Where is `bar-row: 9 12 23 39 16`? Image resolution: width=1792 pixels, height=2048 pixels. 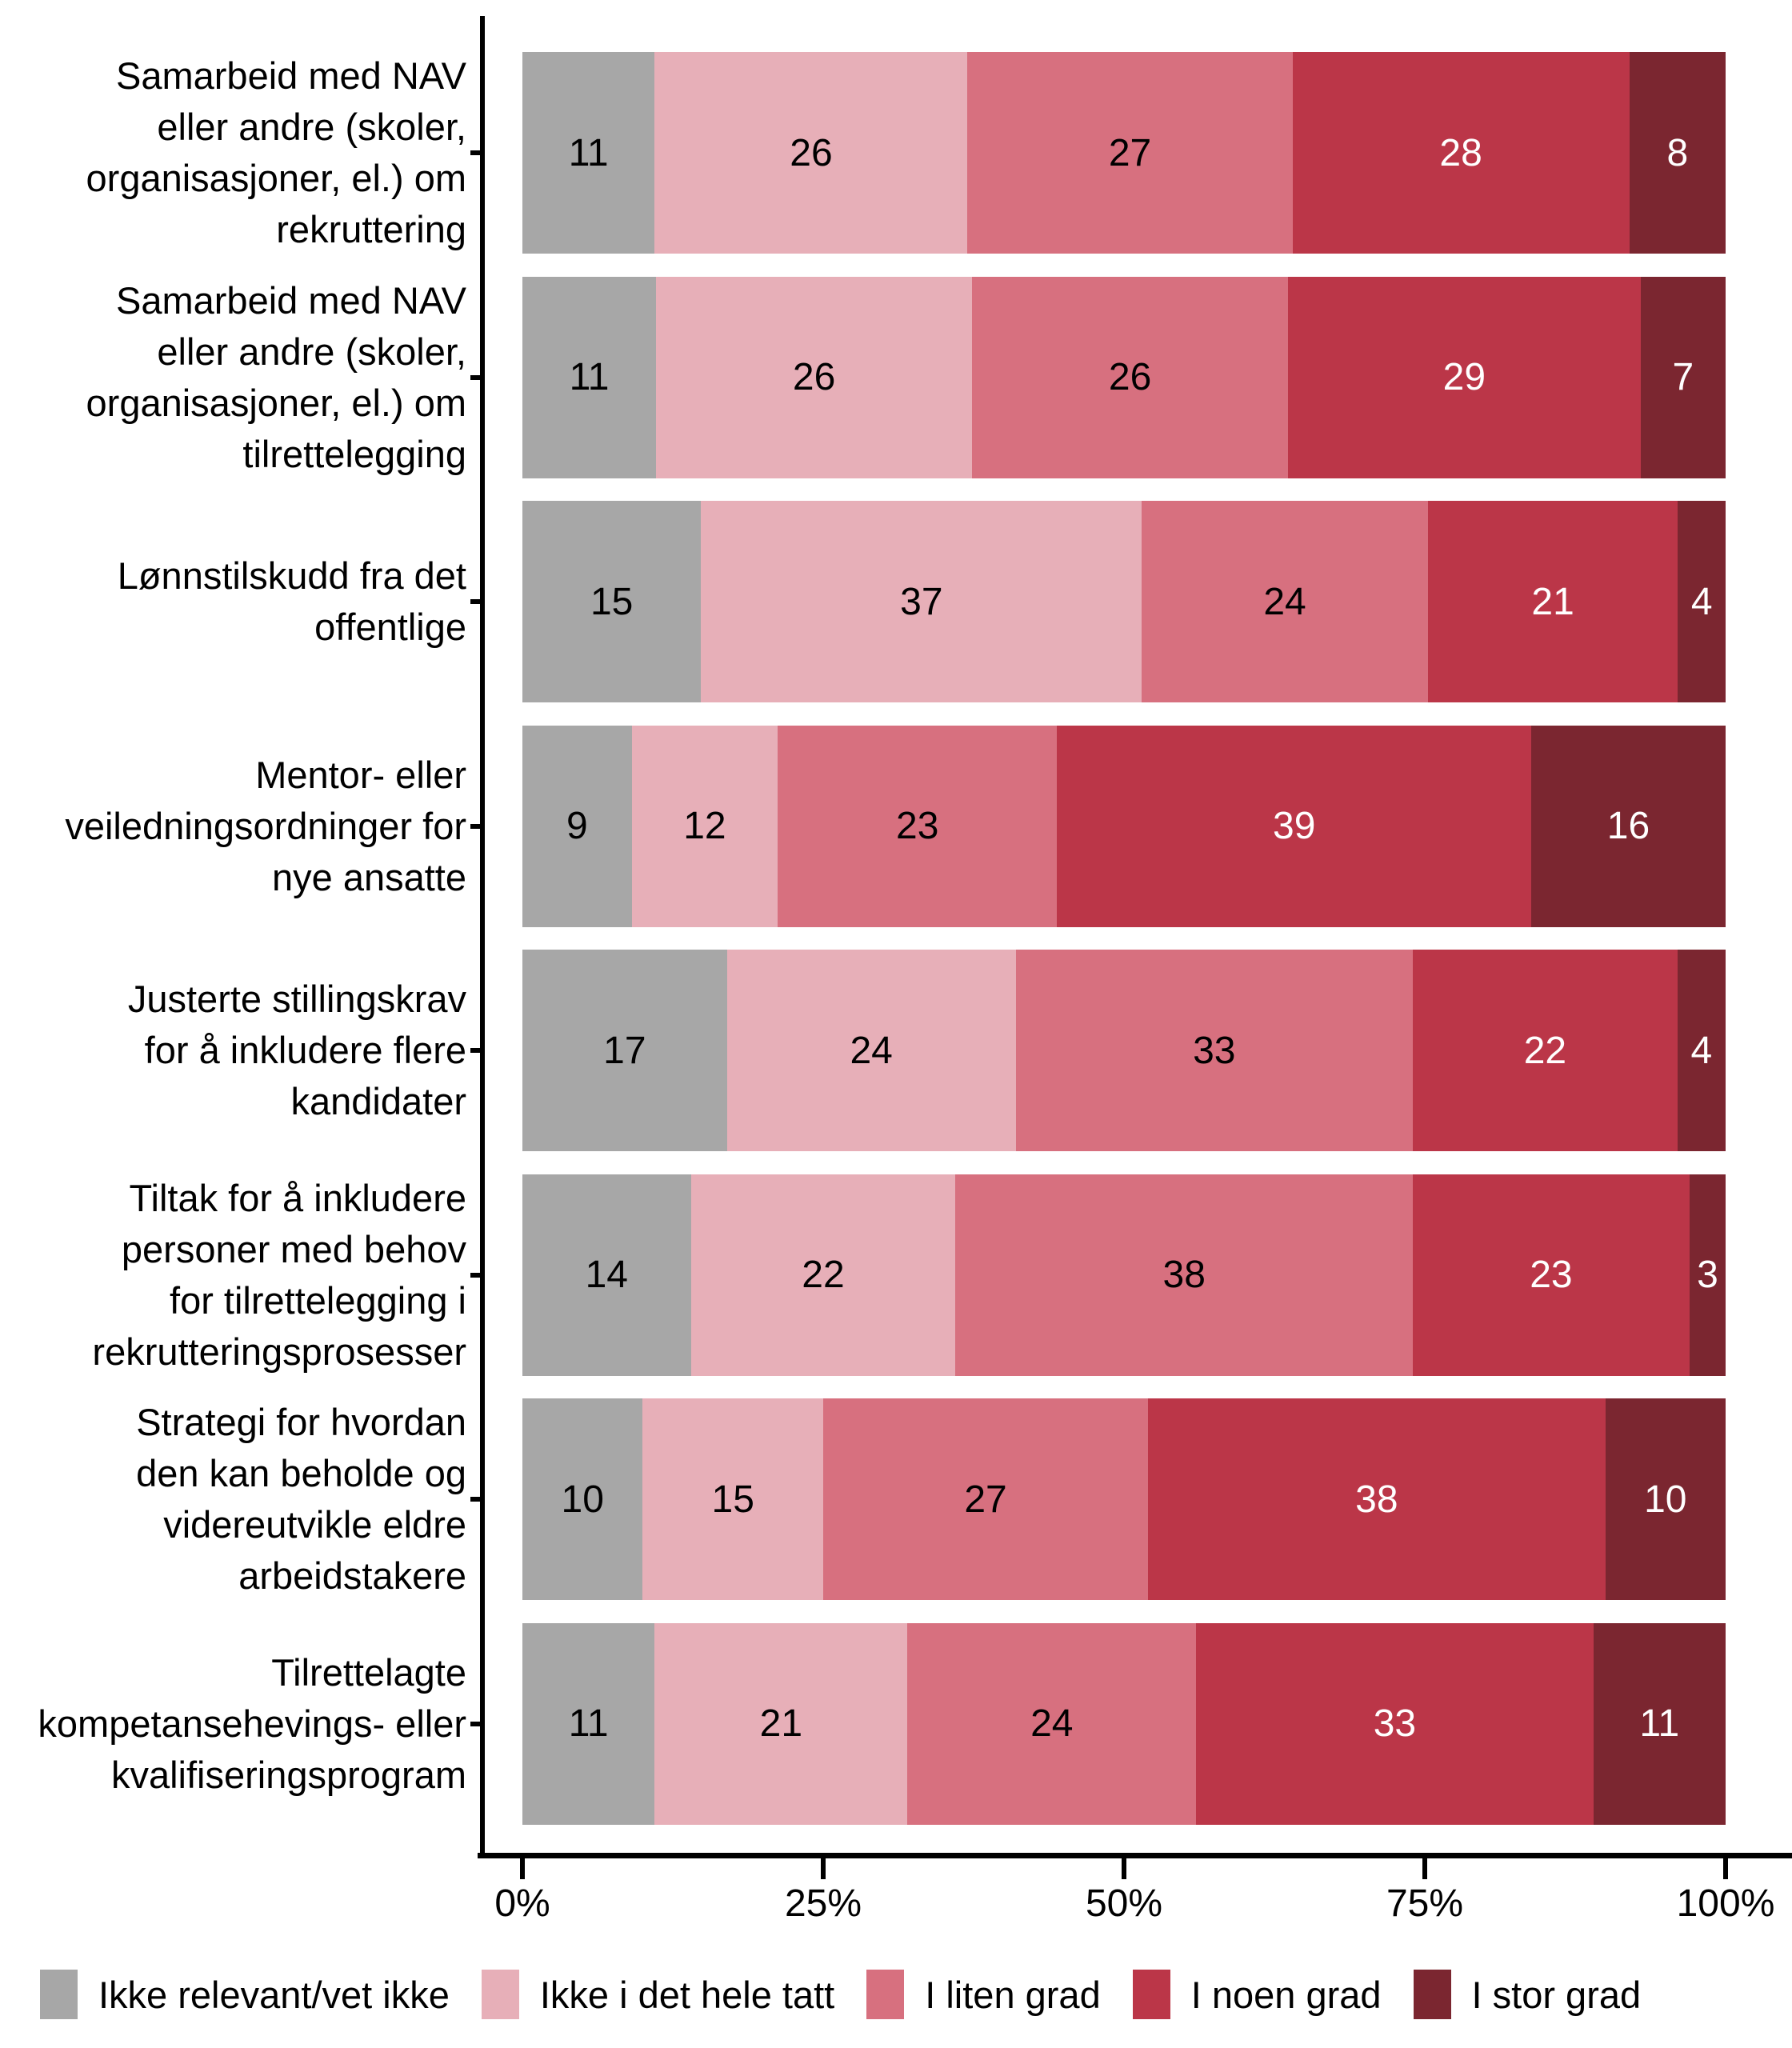 bar-row: 9 12 23 39 16 is located at coordinates (1124, 826).